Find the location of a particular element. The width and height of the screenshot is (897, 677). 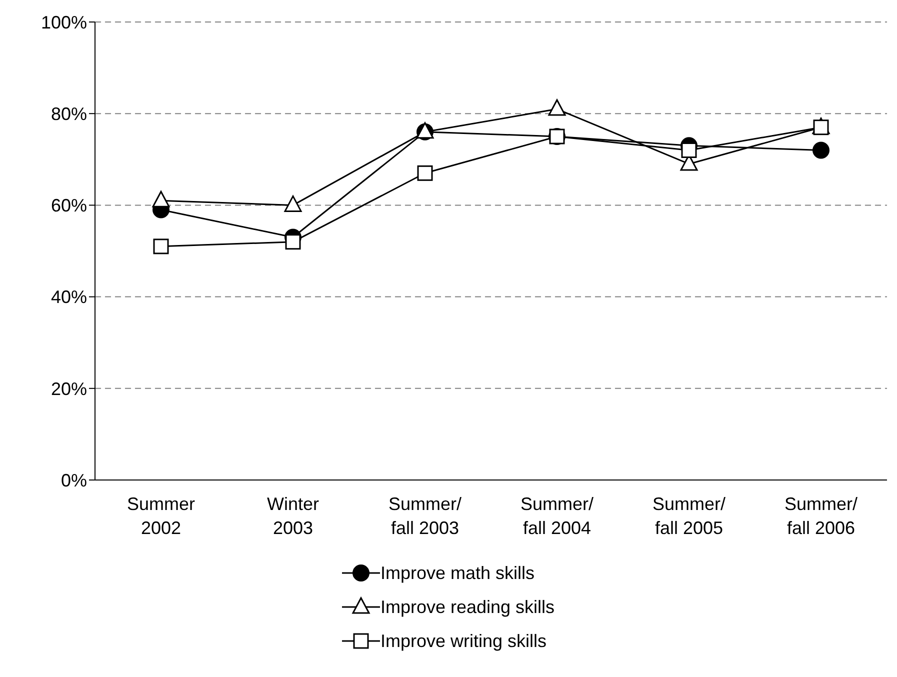

legend-label: Improve reading skills is located at coordinates (467, 607).